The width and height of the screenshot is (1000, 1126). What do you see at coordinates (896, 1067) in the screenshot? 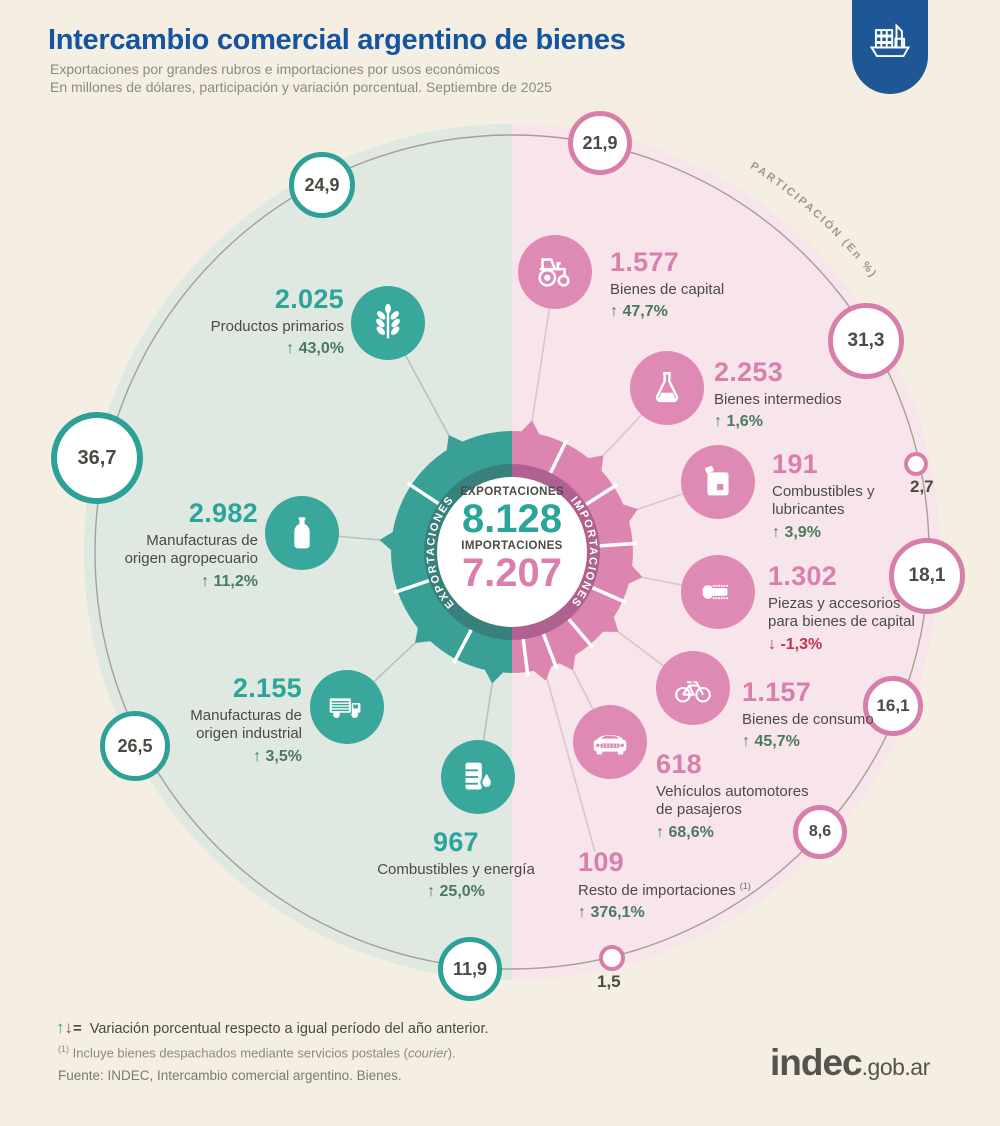
I see `logo-suffix: .gob.ar` at bounding box center [896, 1067].